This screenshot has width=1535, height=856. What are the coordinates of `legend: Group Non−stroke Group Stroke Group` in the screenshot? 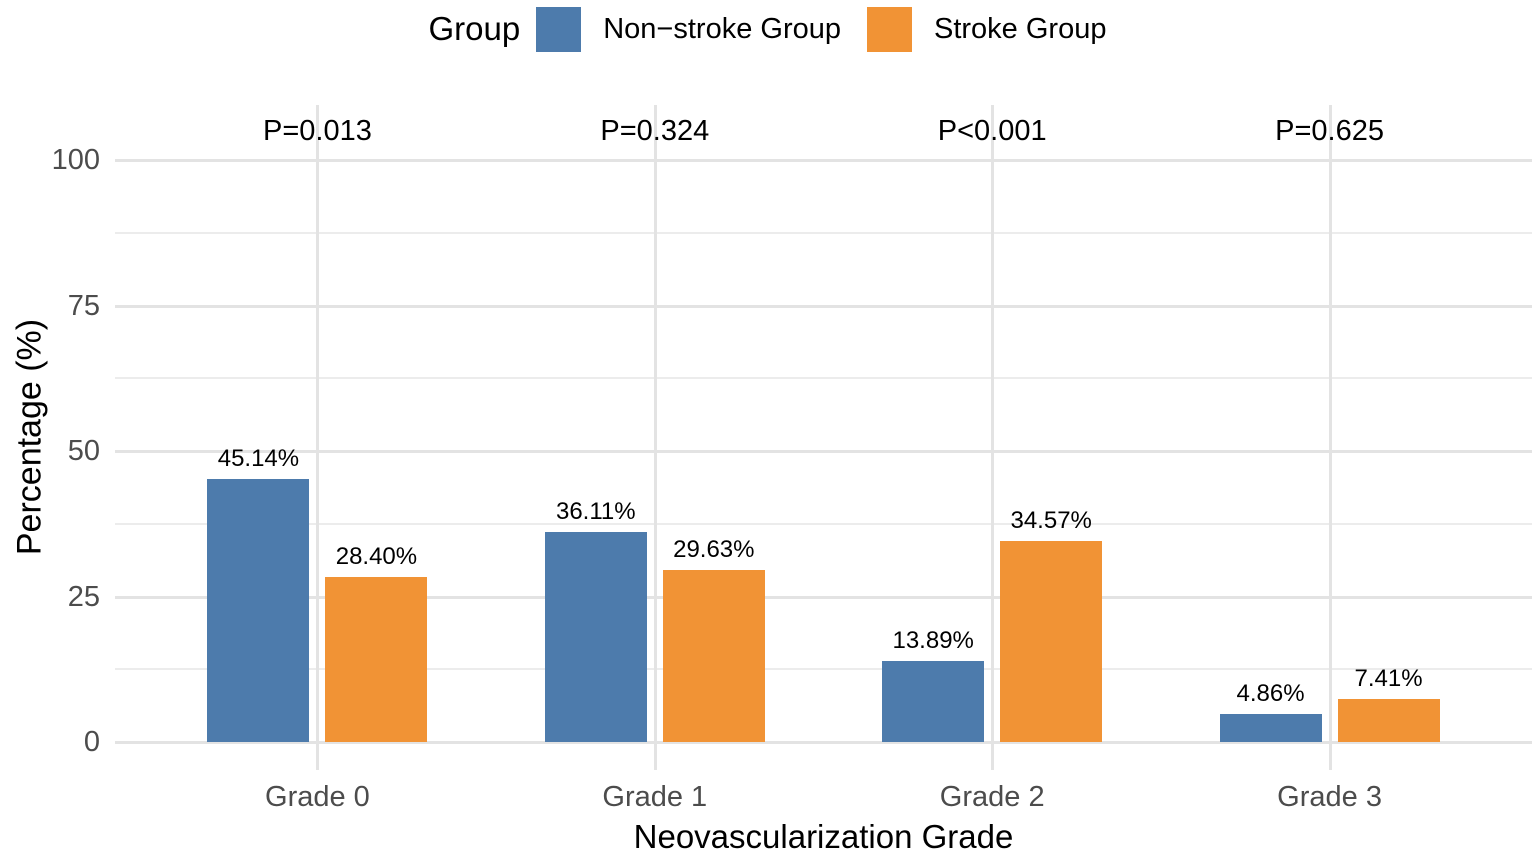 It's located at (767, 29).